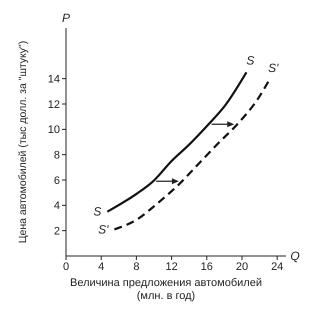 Image resolution: width=311 pixels, height=320 pixels. Describe the element at coordinates (97, 211) in the screenshot. I see `text: S` at that location.